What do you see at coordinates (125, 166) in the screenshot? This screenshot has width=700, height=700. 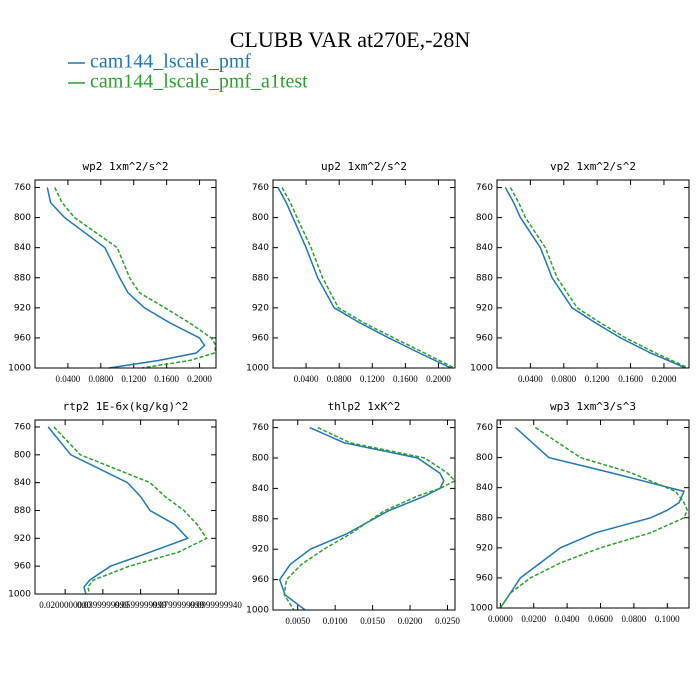 I see `panel-title: wp2 1xm^2/s^2` at bounding box center [125, 166].